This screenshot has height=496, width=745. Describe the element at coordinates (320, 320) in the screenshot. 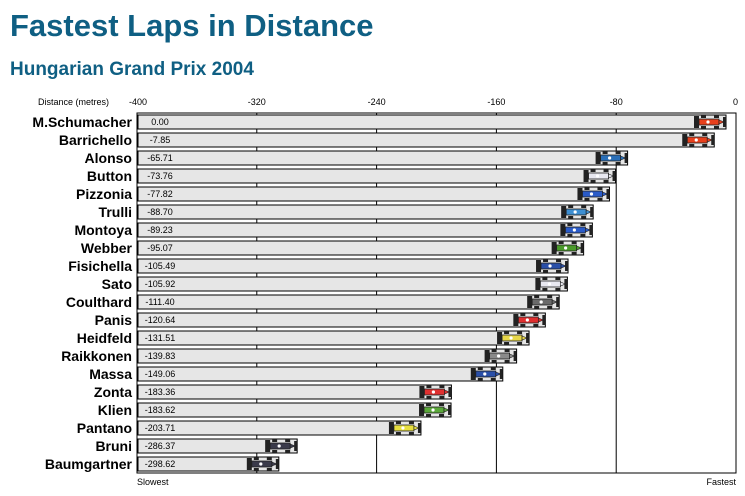

I see `bar-row: Panis -120.64` at that location.